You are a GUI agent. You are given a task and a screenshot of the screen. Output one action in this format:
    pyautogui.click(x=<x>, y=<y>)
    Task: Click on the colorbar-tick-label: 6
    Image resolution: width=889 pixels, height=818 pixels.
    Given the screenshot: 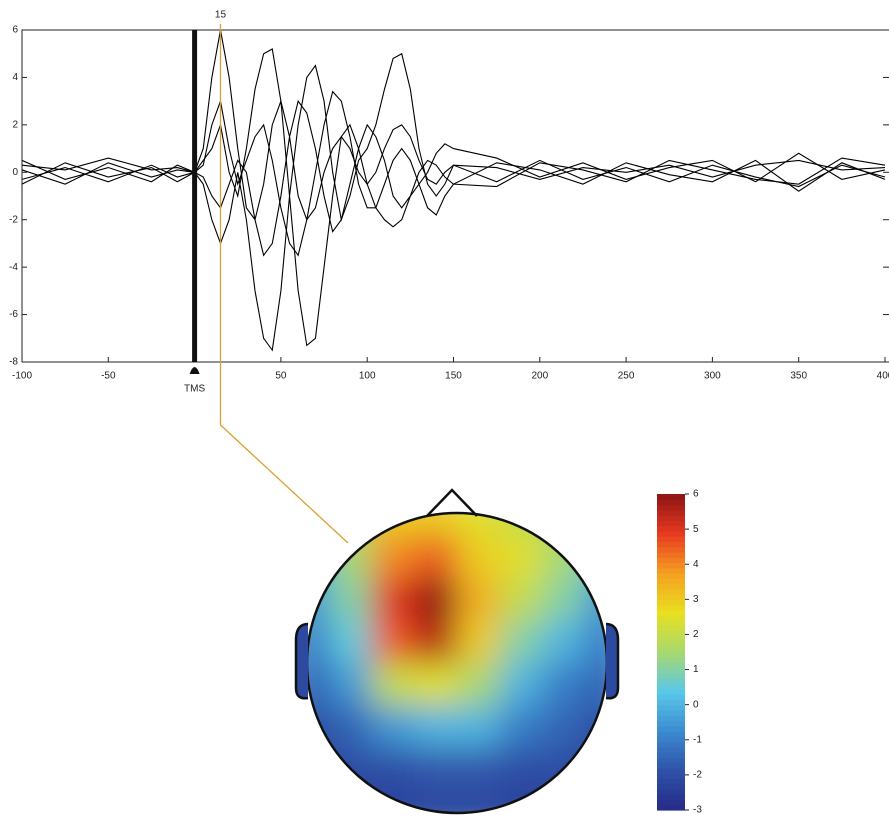 What is the action you would take?
    pyautogui.click(x=696, y=494)
    